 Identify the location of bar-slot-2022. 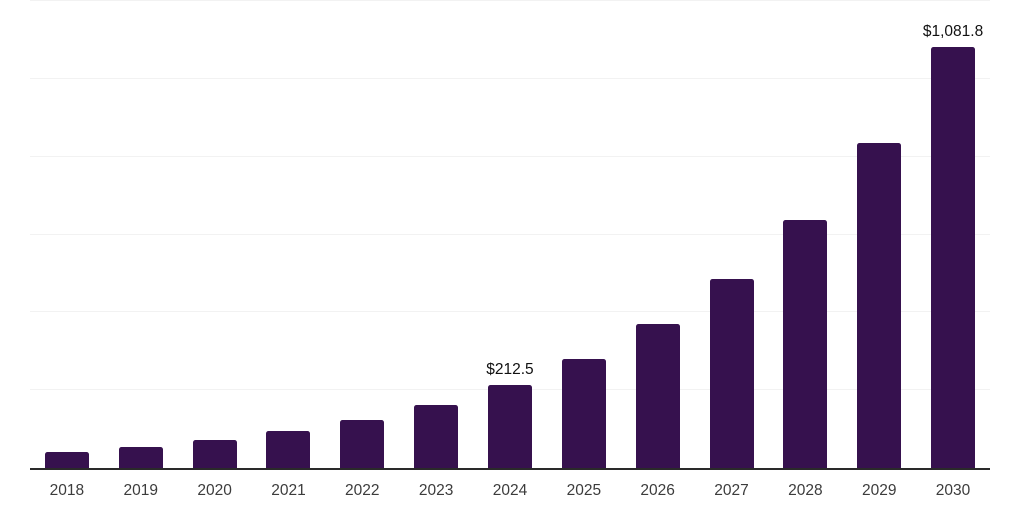
(362, 234).